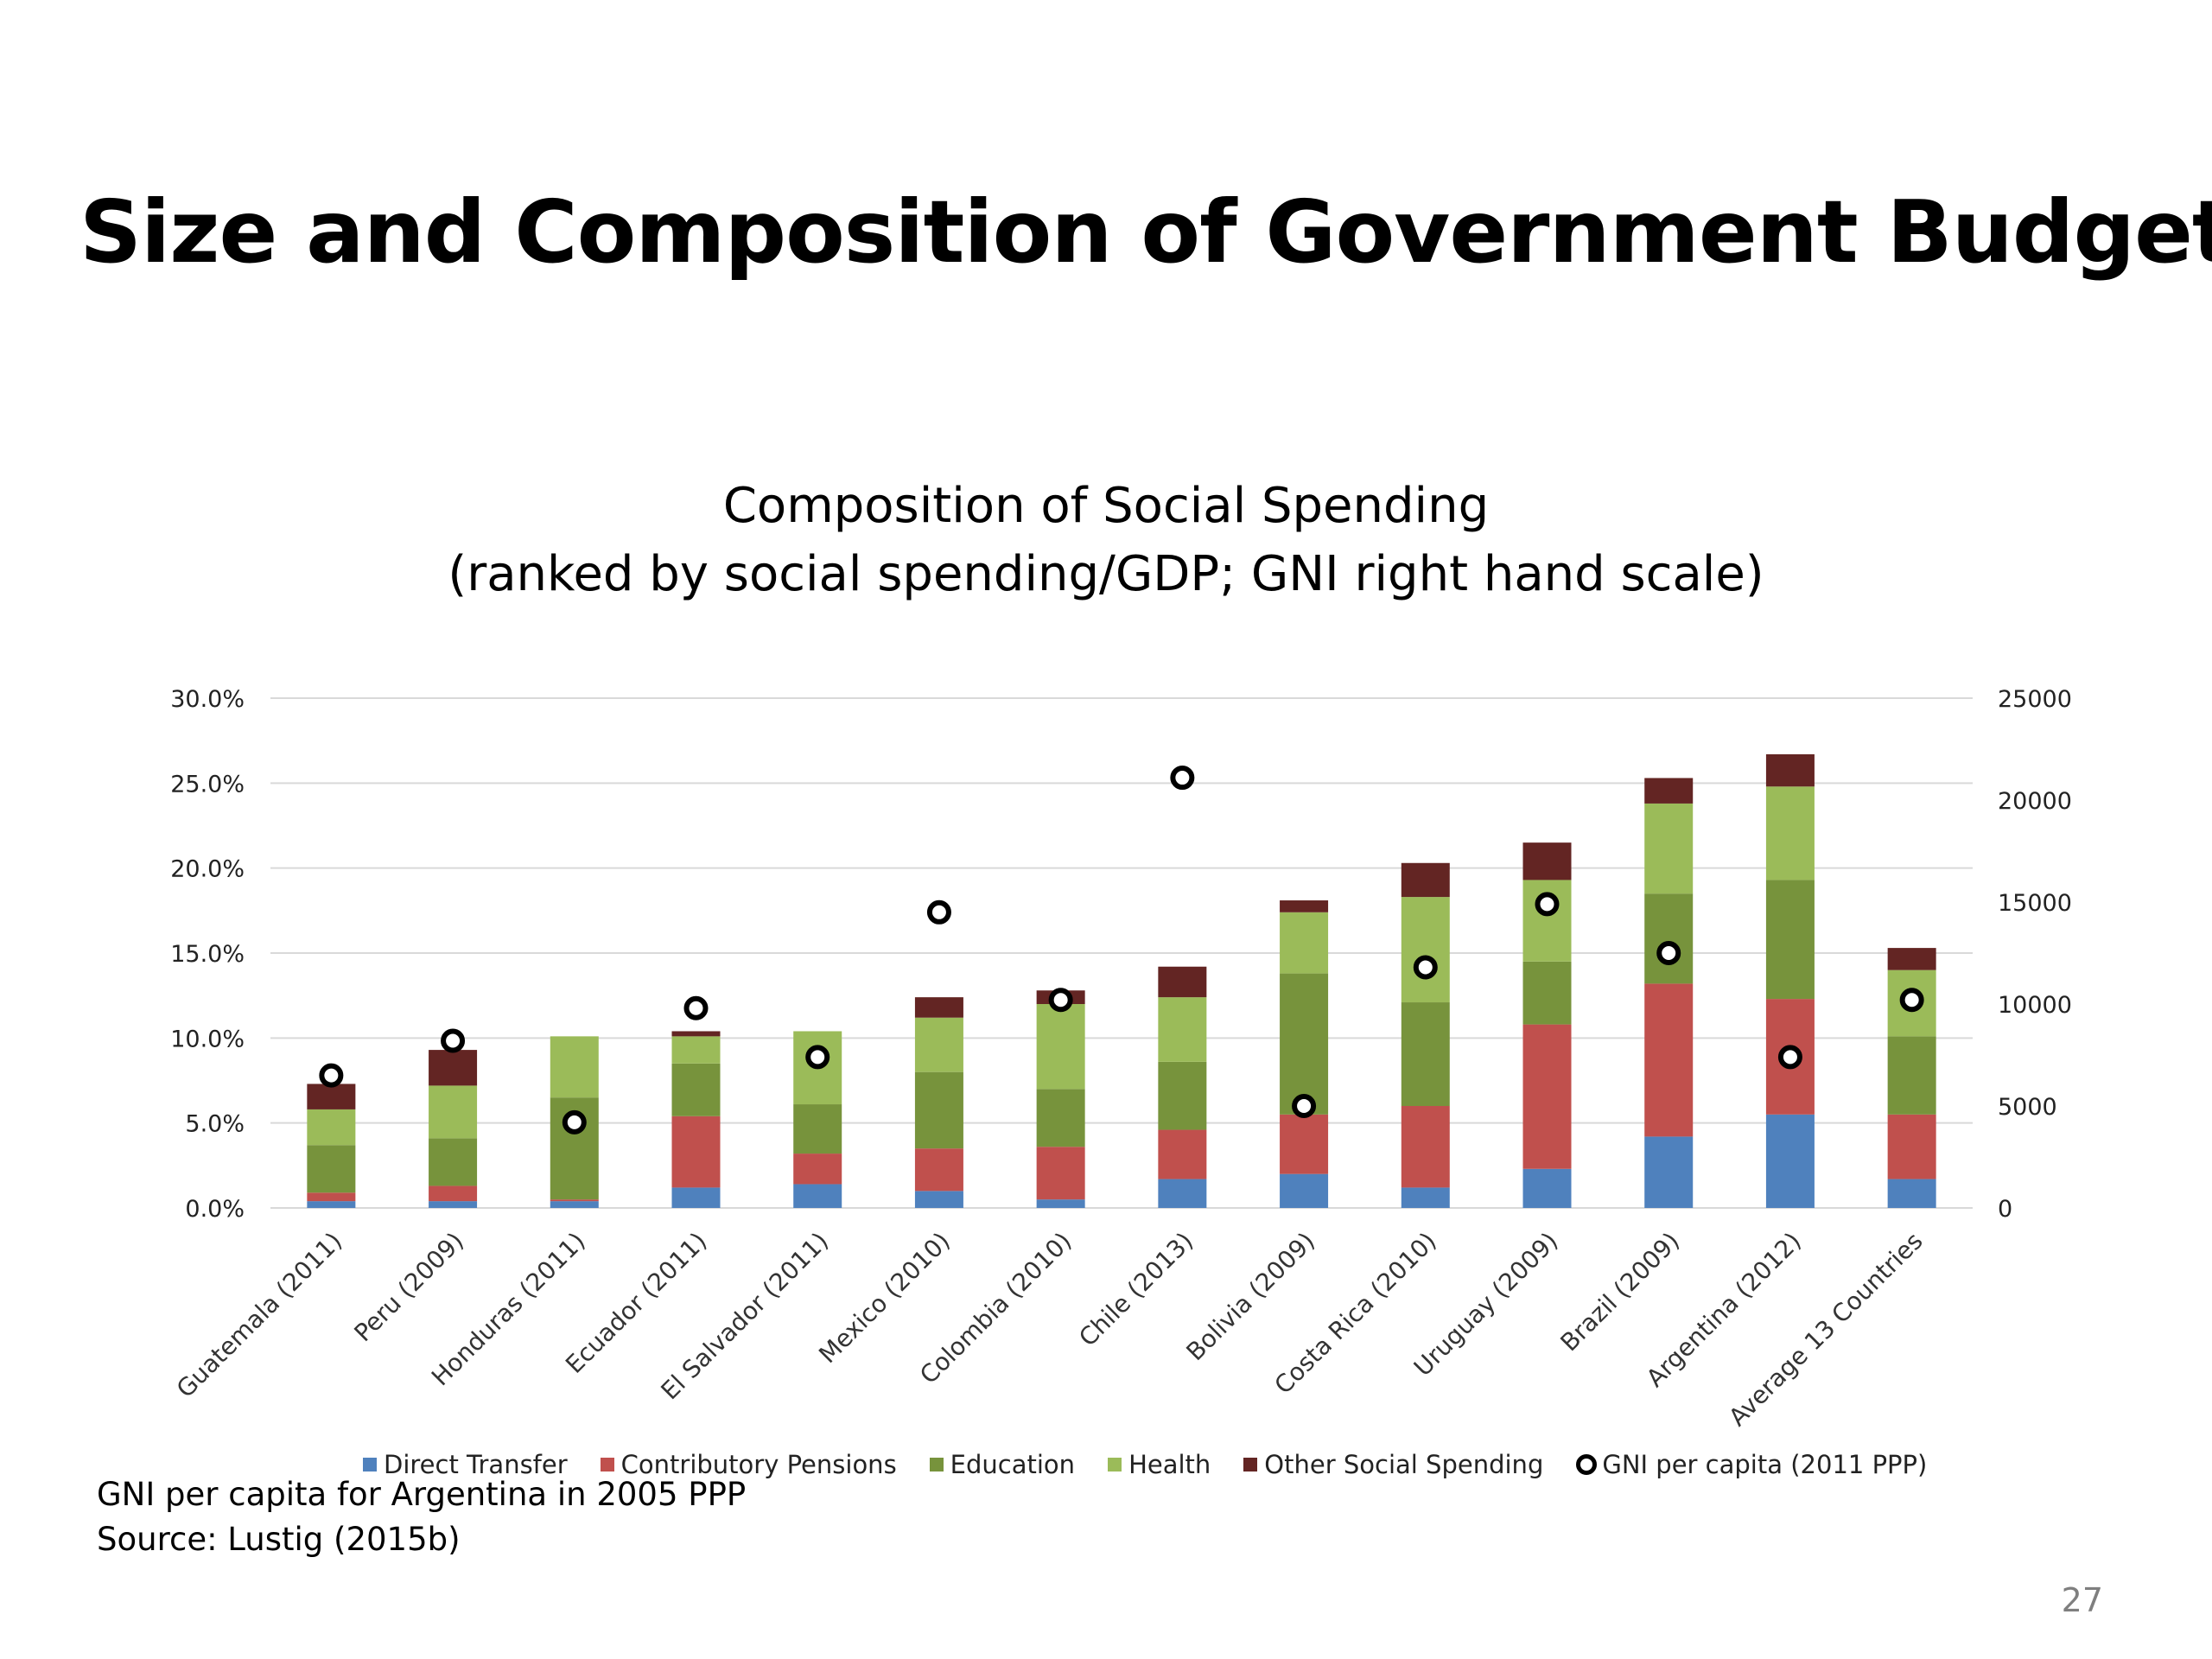  What do you see at coordinates (259, 1315) in the screenshot?
I see `x-tick-label: Guatemala (2011)` at bounding box center [259, 1315].